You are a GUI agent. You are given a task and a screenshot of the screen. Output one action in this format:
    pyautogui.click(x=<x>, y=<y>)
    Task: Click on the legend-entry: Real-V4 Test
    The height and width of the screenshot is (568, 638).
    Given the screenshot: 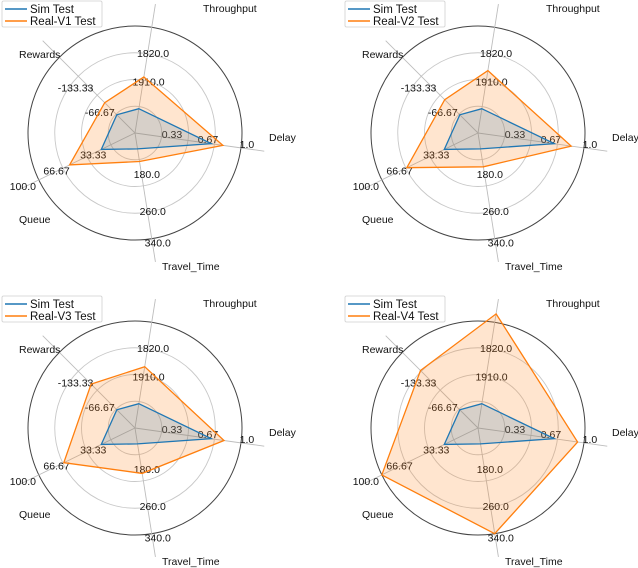 What is the action you would take?
    pyautogui.click(x=406, y=317)
    